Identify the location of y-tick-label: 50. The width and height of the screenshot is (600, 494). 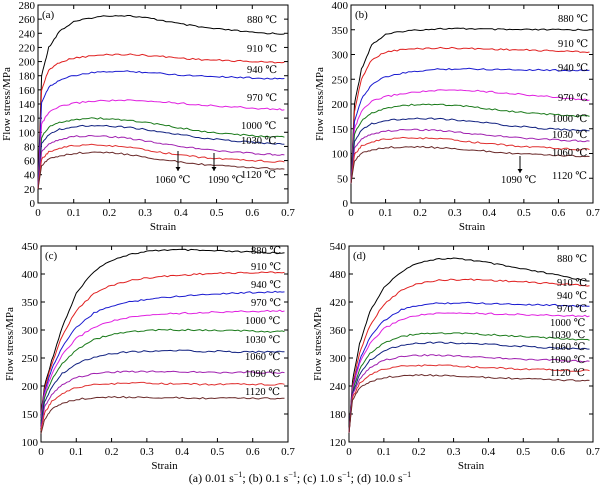
(343, 179).